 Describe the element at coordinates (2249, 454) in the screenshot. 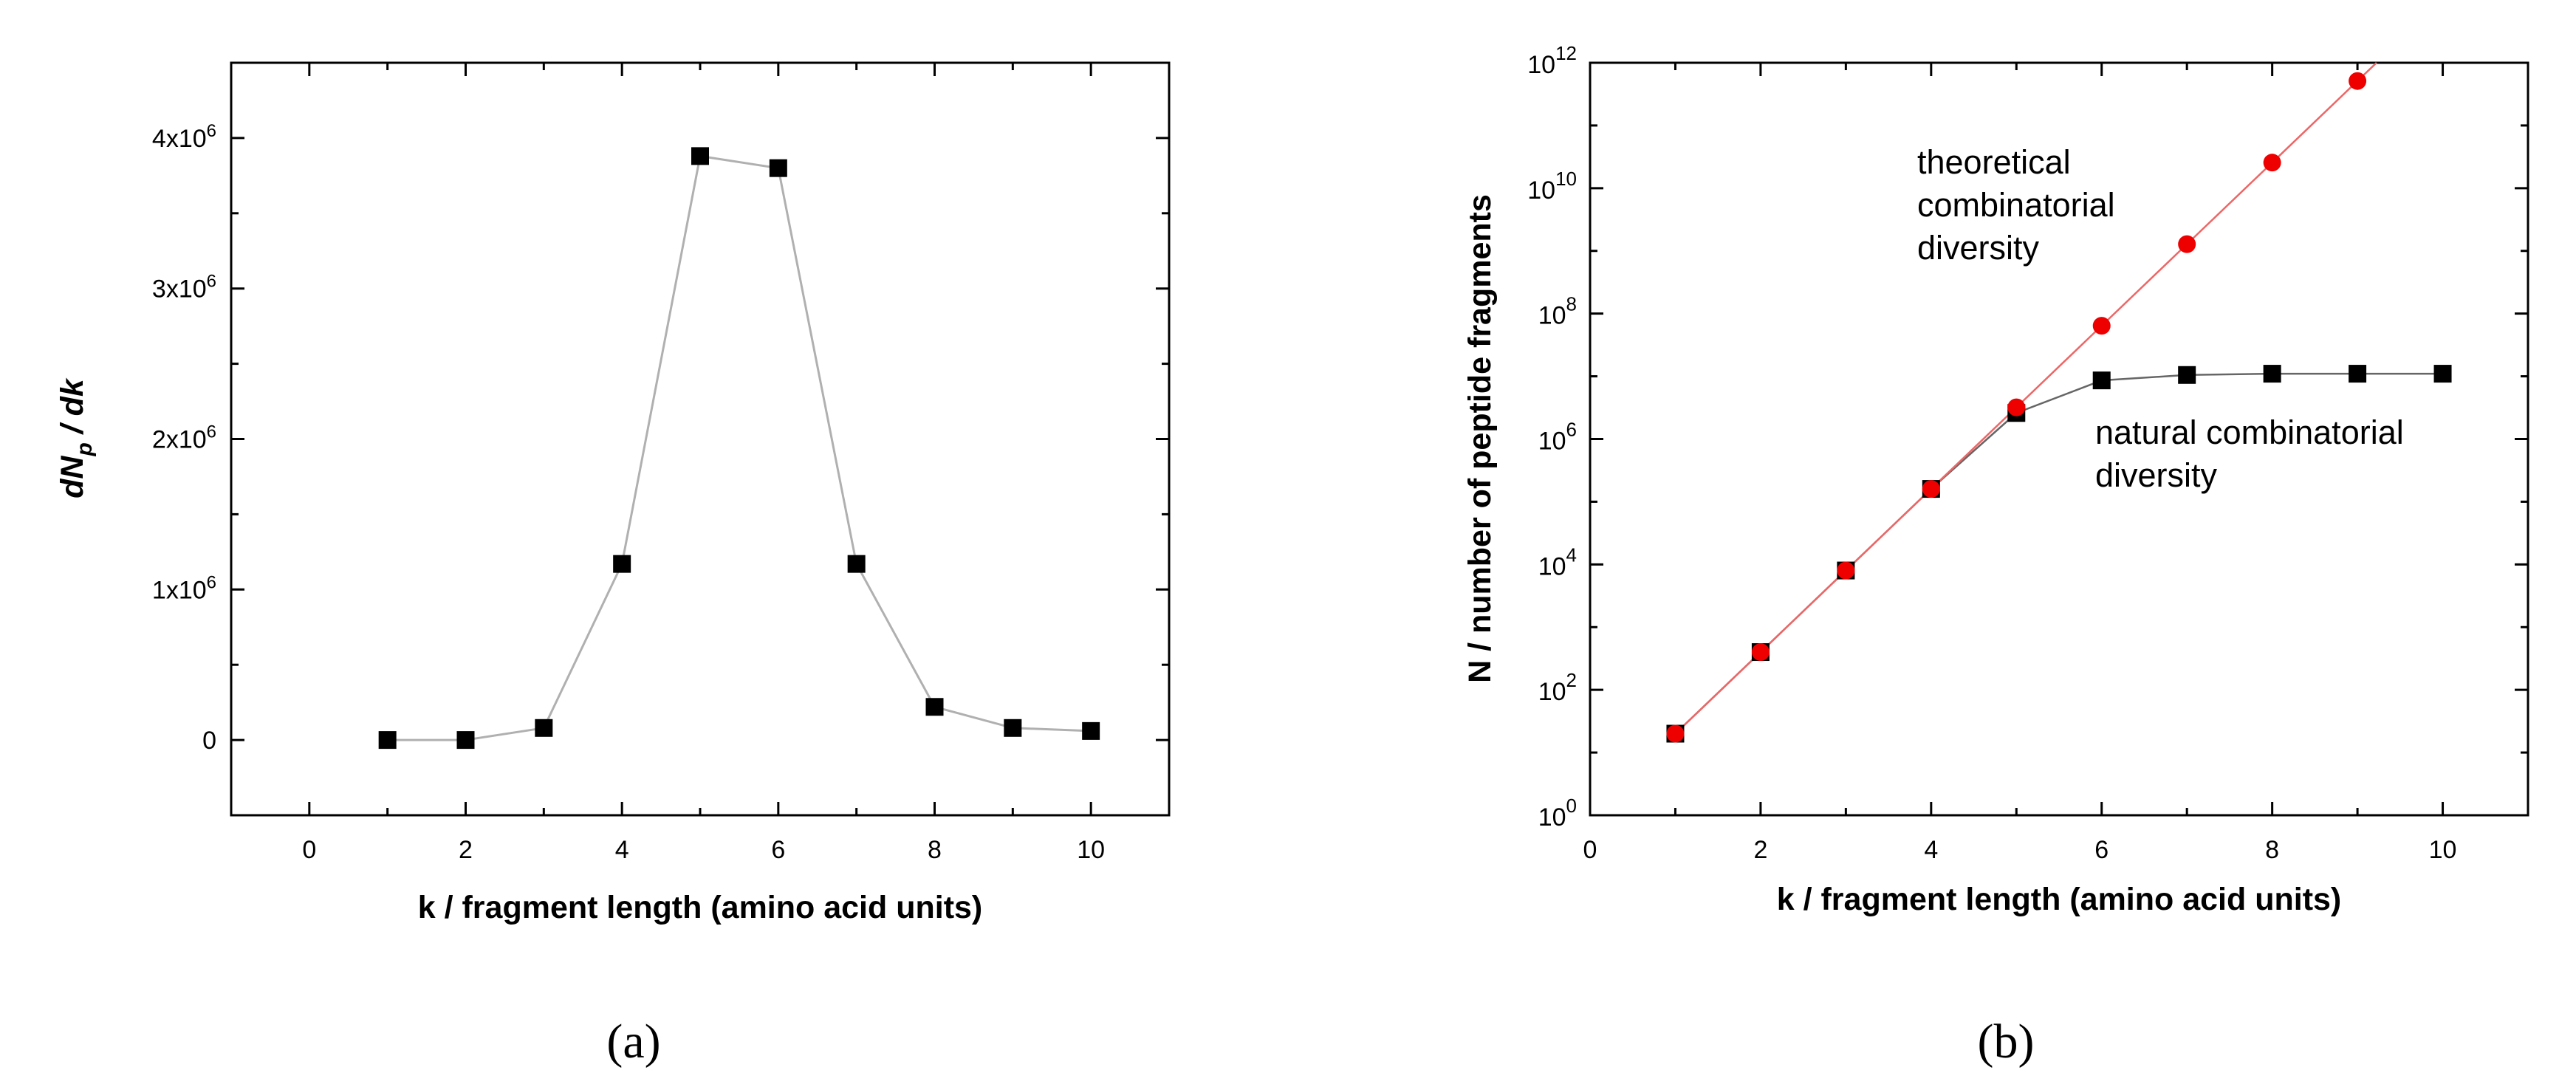

I see `annotation-natural-combinatorial-diversity: natural combinatorial diversity` at that location.